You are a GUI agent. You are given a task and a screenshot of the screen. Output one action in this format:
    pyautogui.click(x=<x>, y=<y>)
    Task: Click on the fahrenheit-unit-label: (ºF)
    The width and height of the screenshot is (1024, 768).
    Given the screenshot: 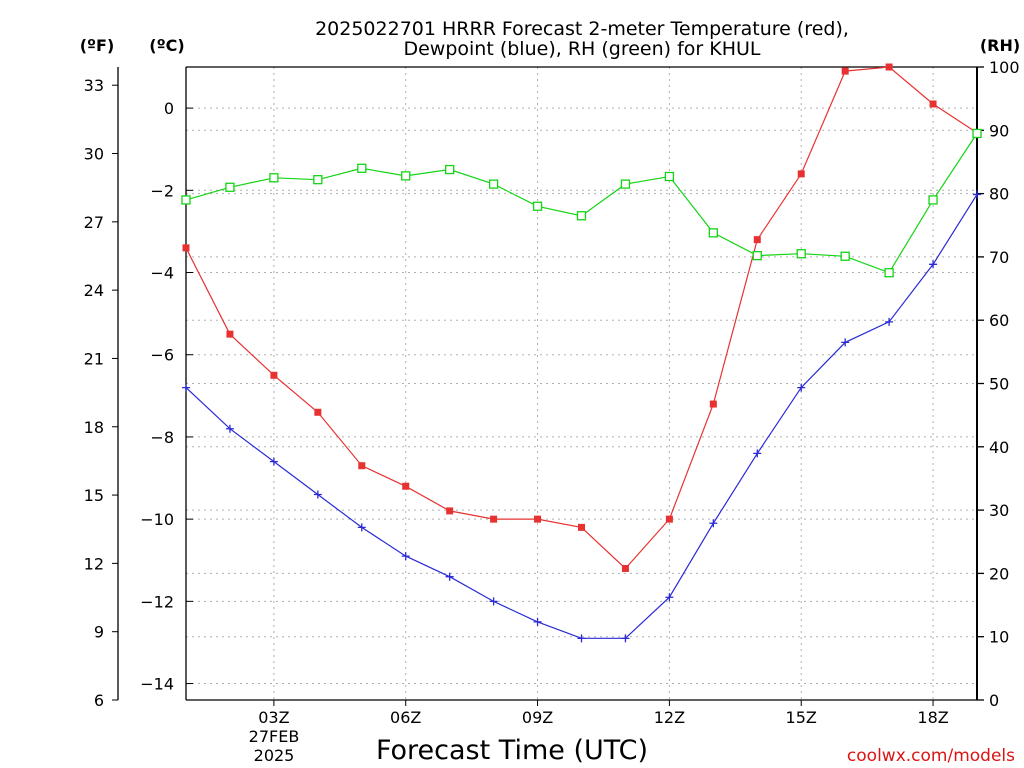 What is the action you would take?
    pyautogui.click(x=97, y=45)
    